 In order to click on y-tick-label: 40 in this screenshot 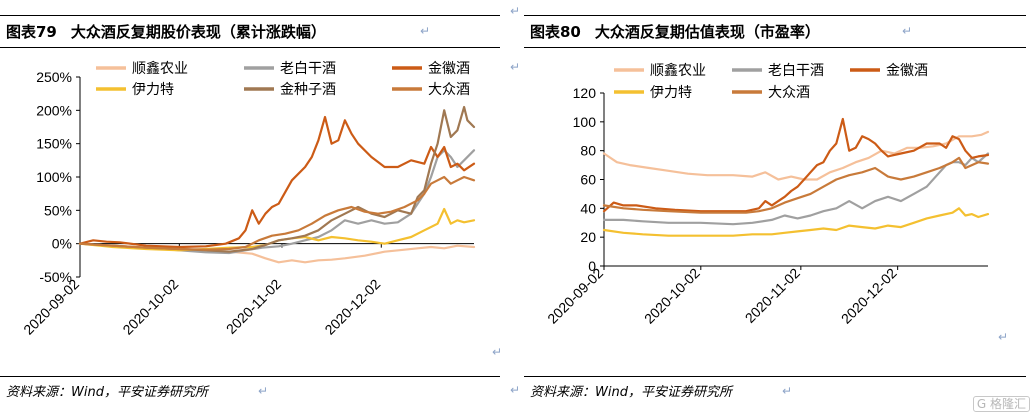, I will do `click(588, 208)`.